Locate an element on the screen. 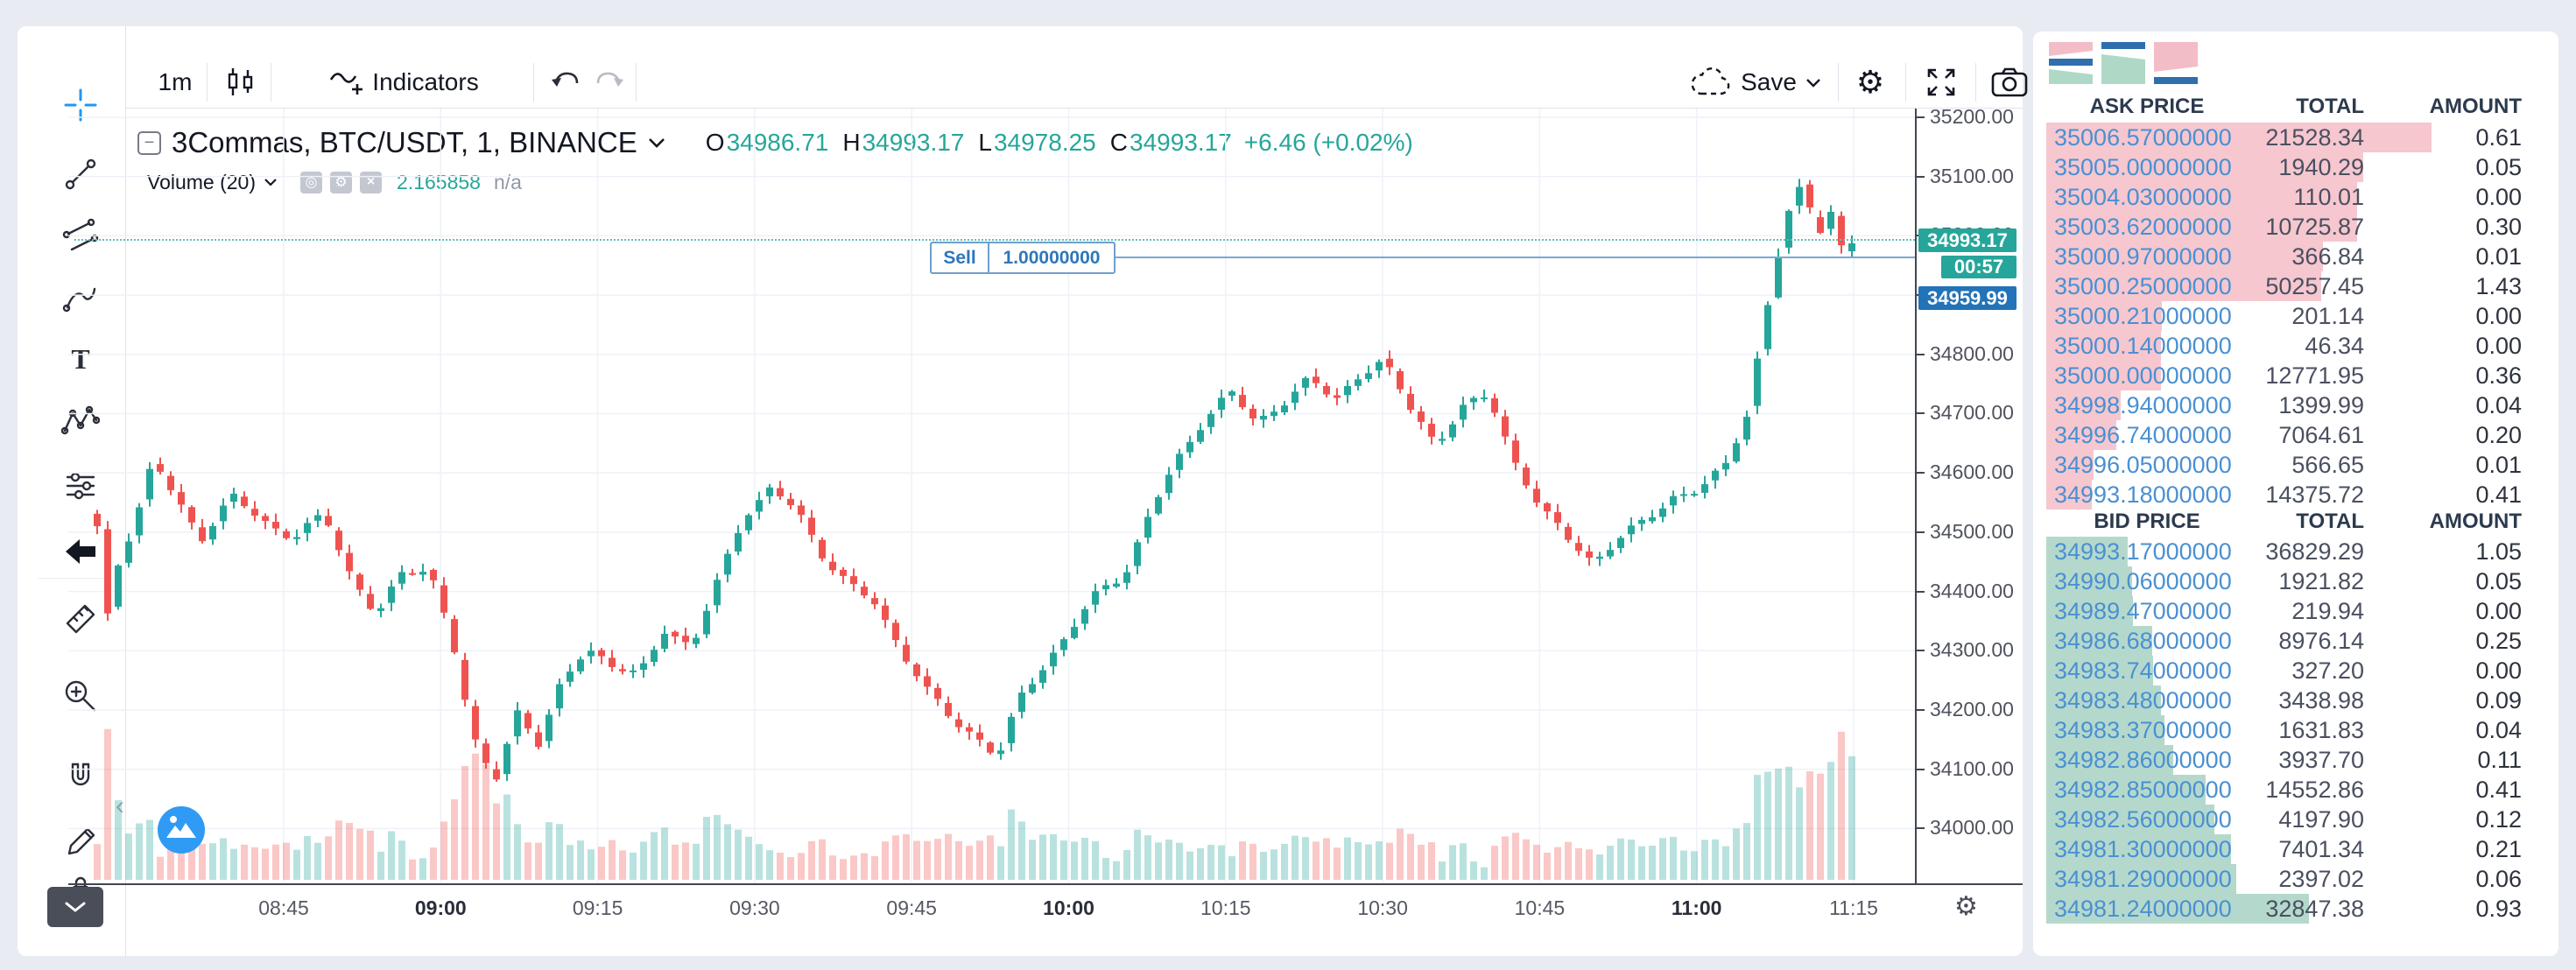 The width and height of the screenshot is (2576, 970). bid-row: 34983.74000000 327.20 0.00 is located at coordinates (2295, 670).